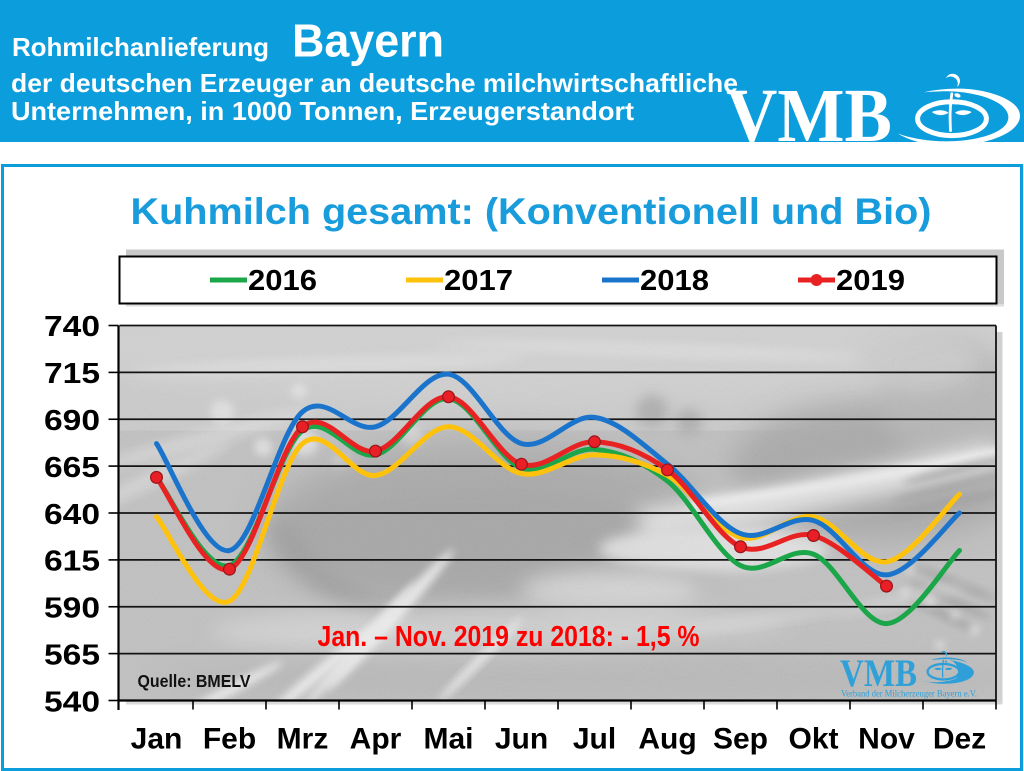 The height and width of the screenshot is (771, 1024). Describe the element at coordinates (740, 739) in the screenshot. I see `svg-text: Sep` at that location.